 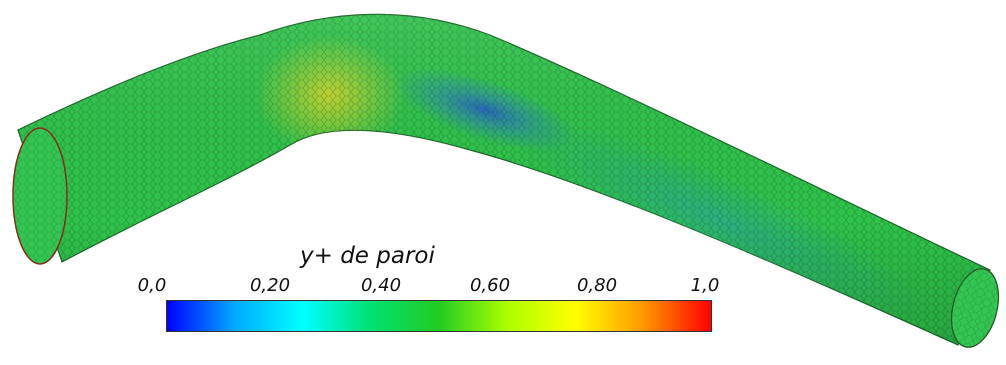 What do you see at coordinates (705, 285) in the screenshot?
I see `legend-tick-5: 1,0` at bounding box center [705, 285].